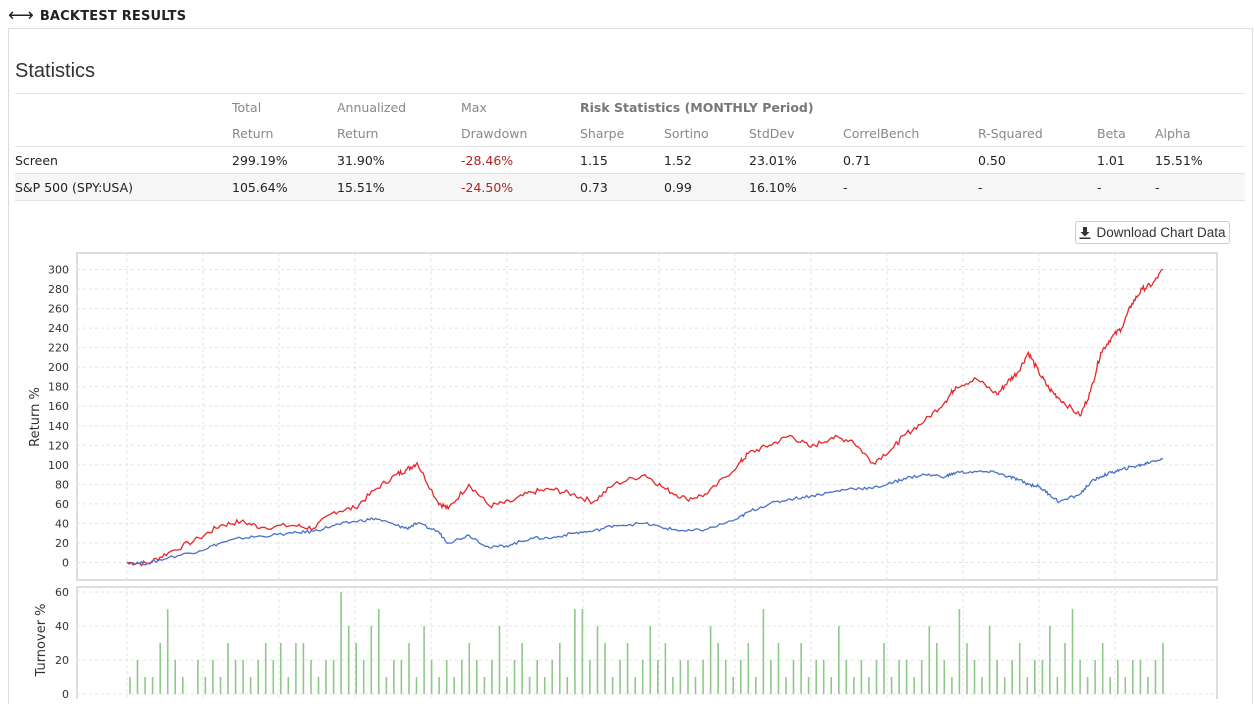 The height and width of the screenshot is (704, 1254). What do you see at coordinates (123, 187) in the screenshot?
I see `row-name: S&P 500 (SPY:USA)` at bounding box center [123, 187].